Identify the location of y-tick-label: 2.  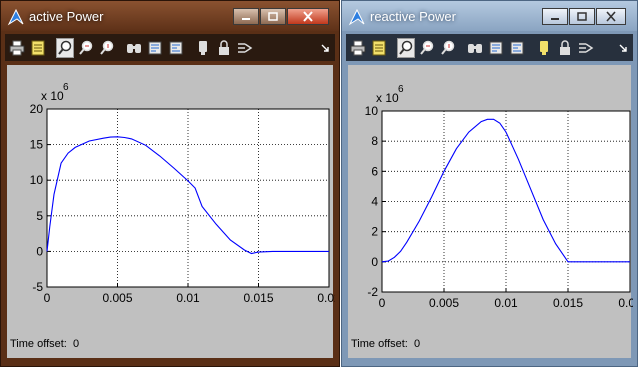
(374, 232).